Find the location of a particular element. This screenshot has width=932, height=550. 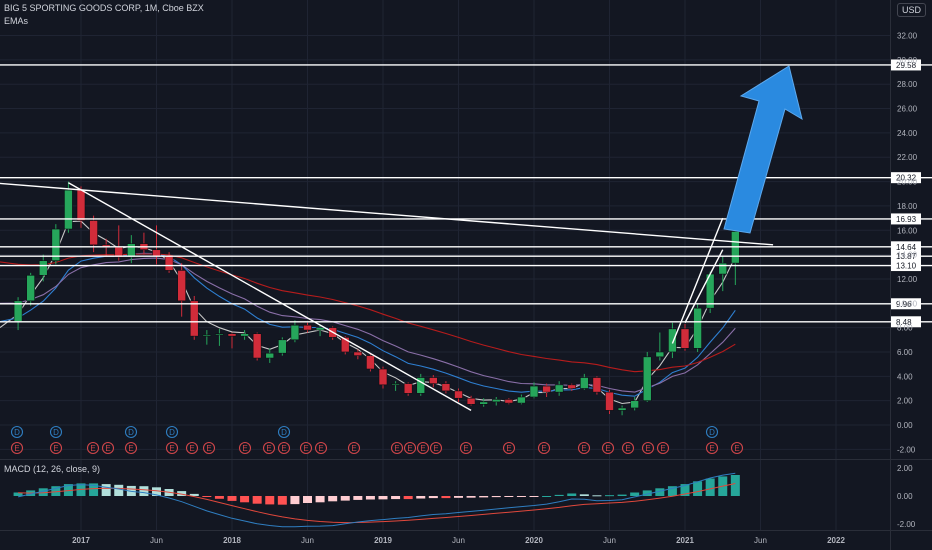

level-label: 9.96 is located at coordinates (904, 304).